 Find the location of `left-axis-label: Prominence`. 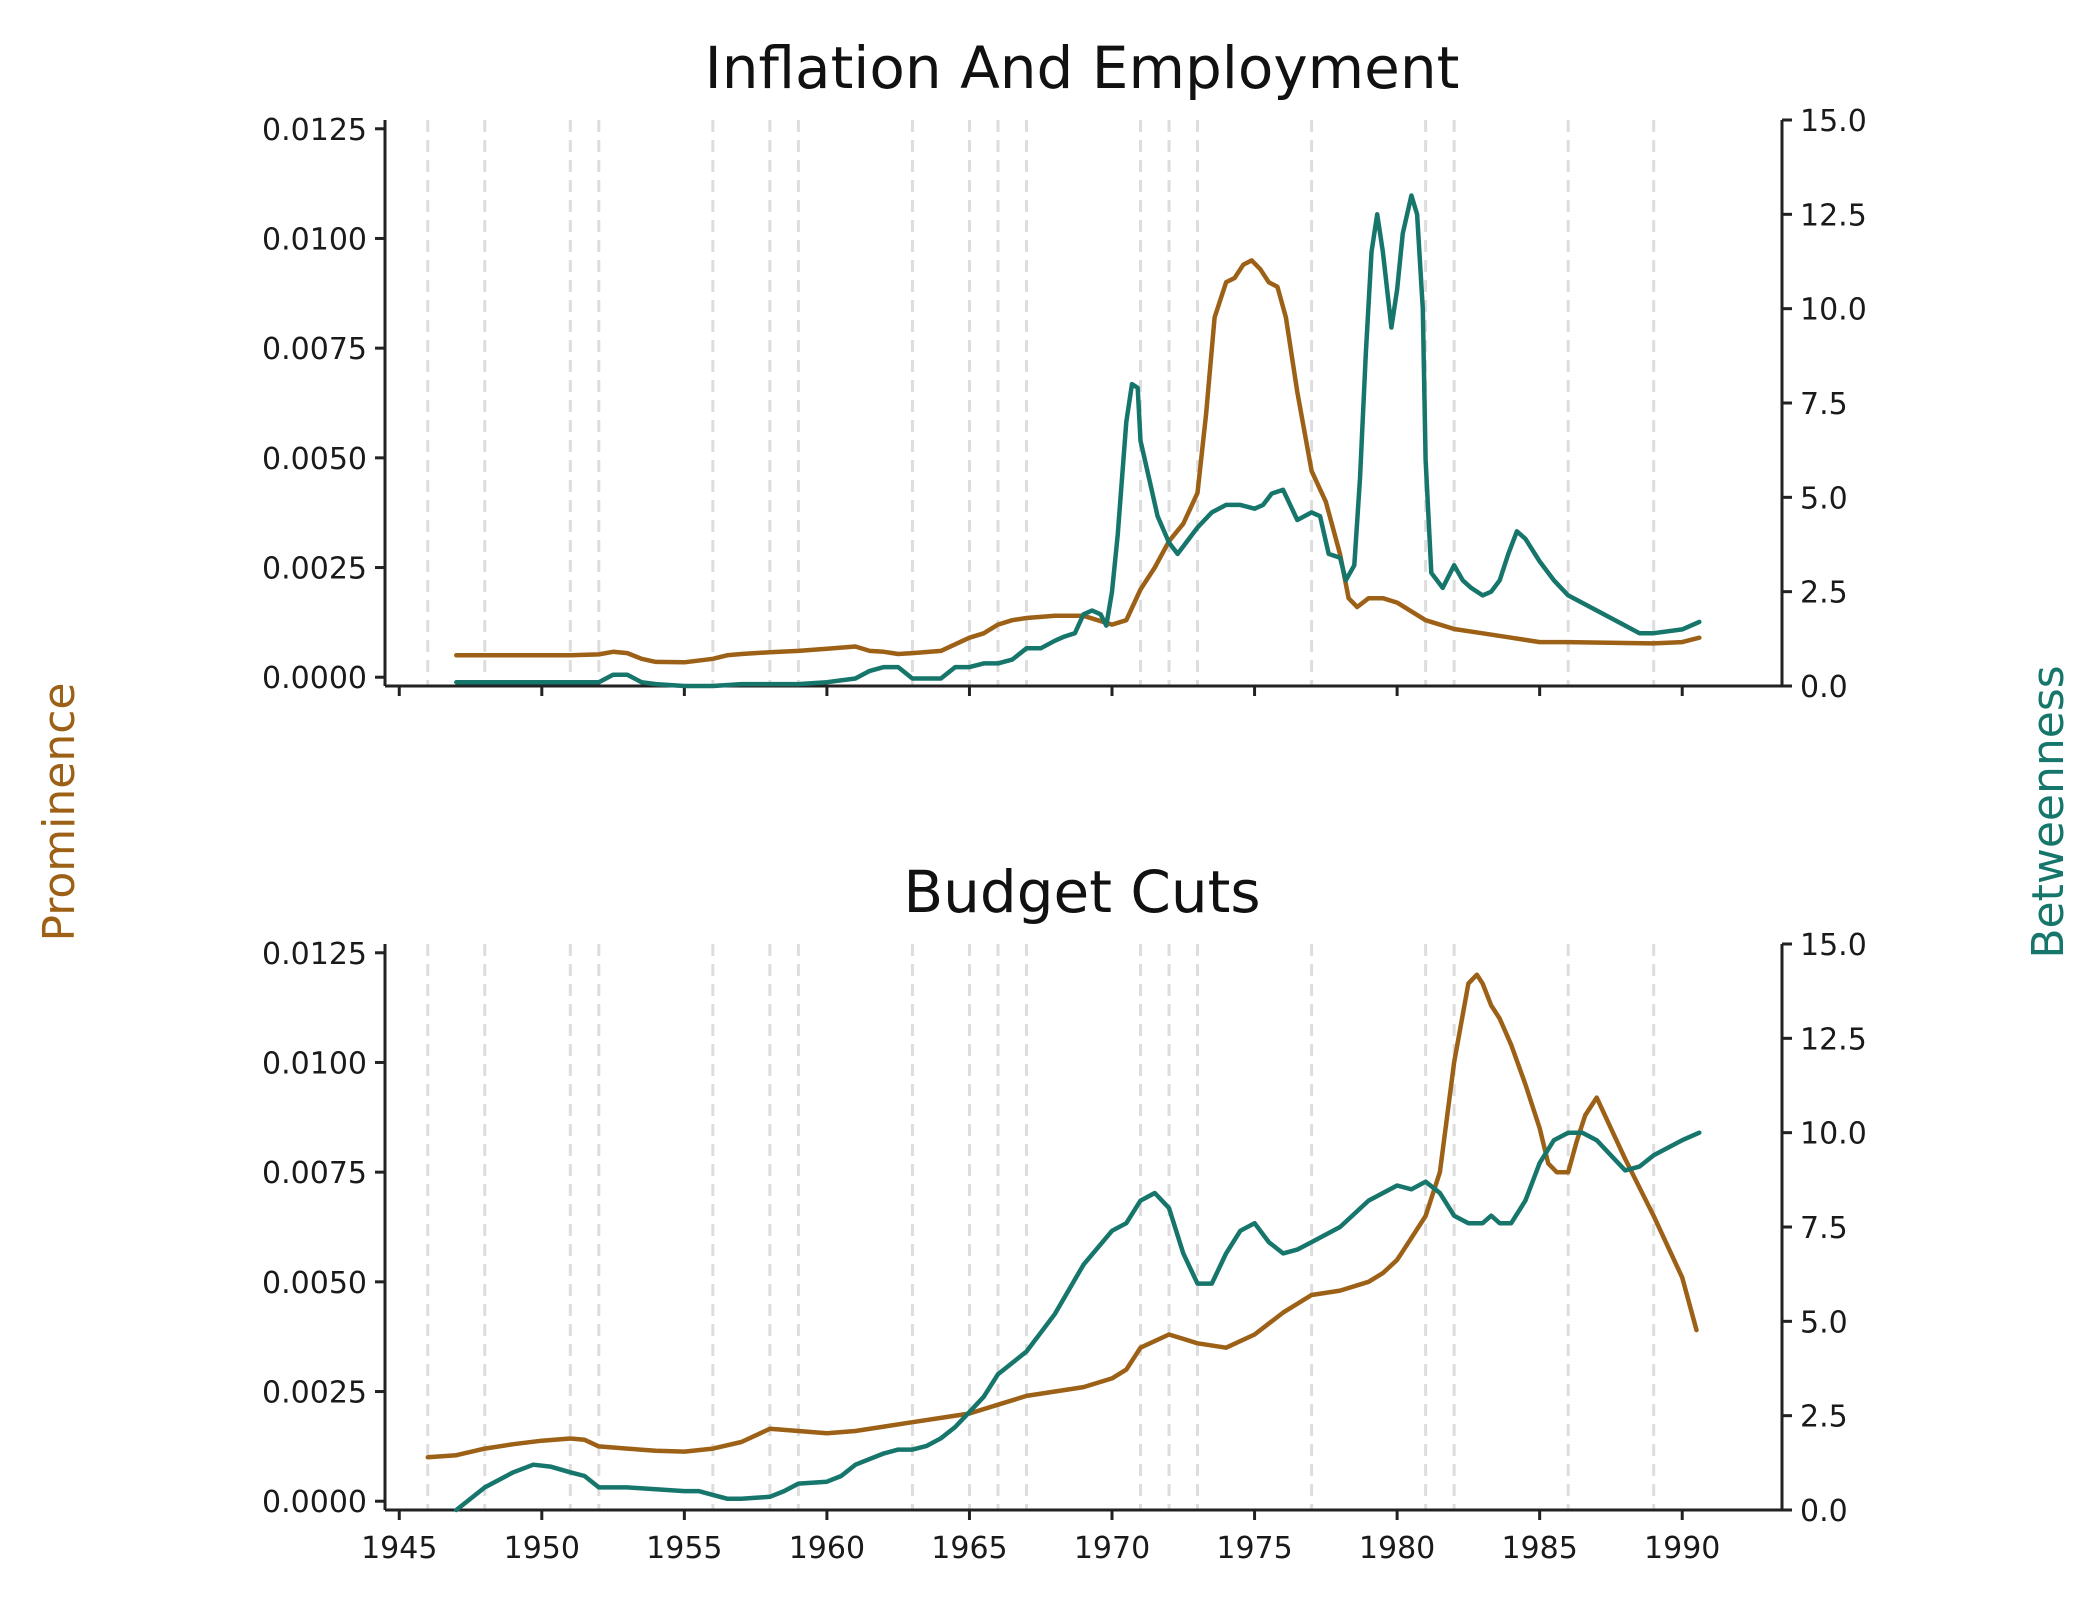

left-axis-label: Prominence is located at coordinates (59, 812).